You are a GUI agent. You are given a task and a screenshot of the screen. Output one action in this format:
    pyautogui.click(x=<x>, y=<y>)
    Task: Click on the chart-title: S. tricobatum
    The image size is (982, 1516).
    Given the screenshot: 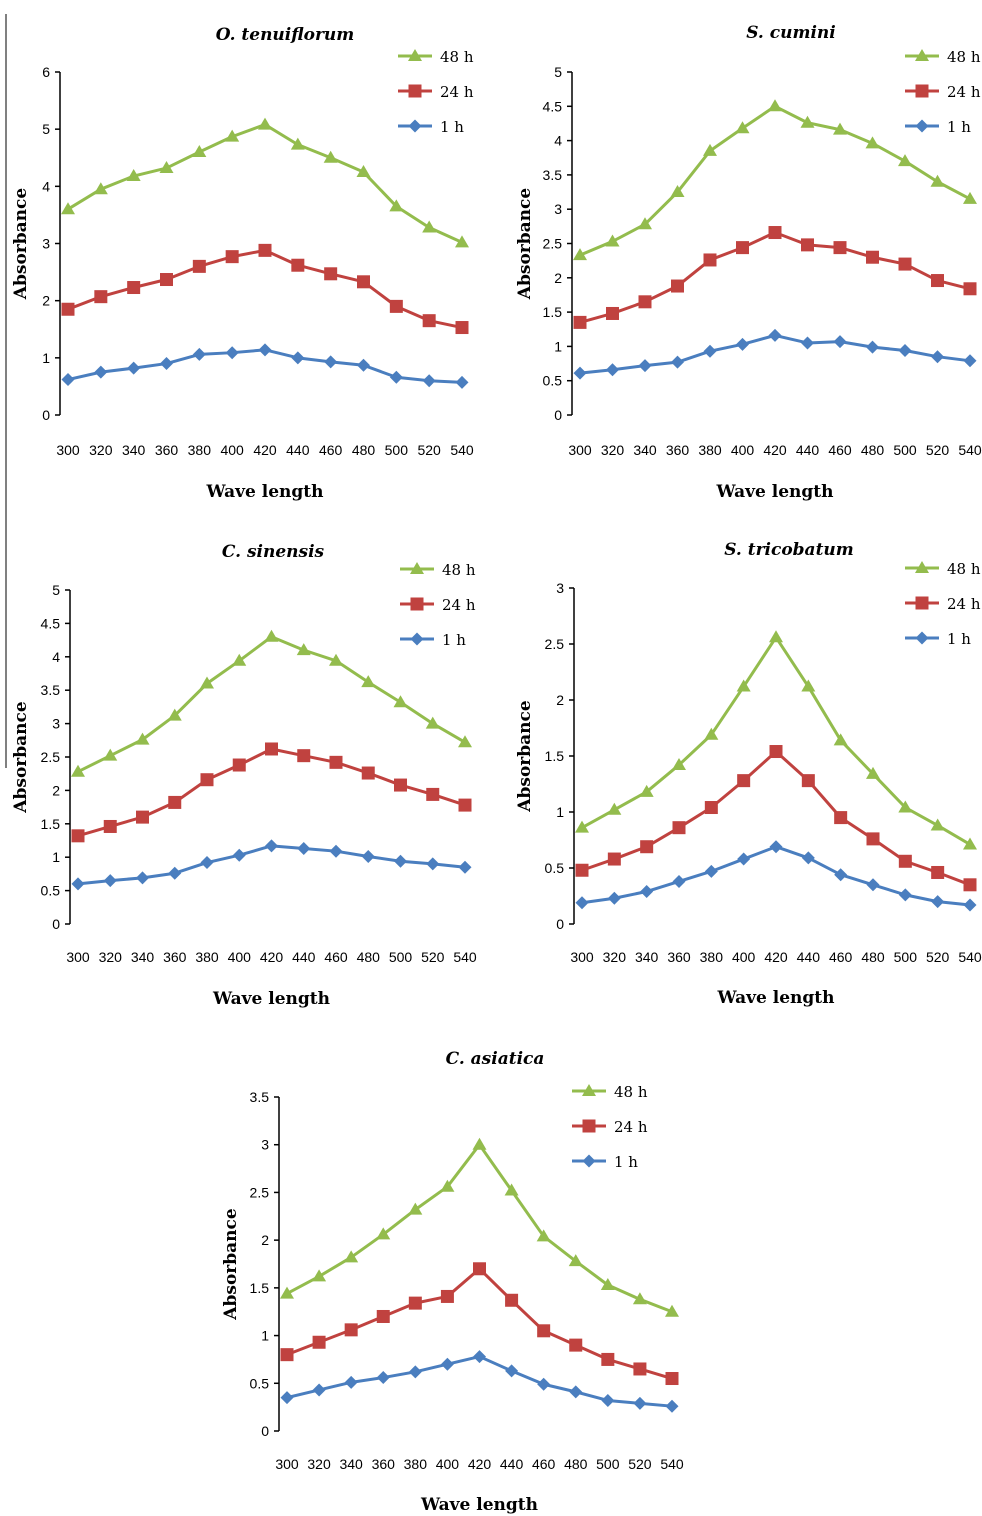 What is the action you would take?
    pyautogui.click(x=789, y=550)
    